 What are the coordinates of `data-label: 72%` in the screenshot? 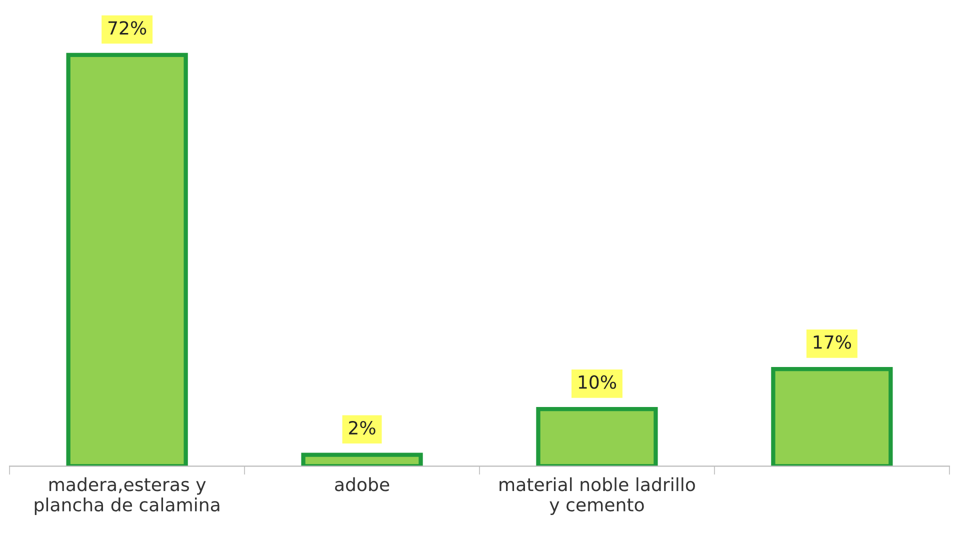 It's located at (127, 28).